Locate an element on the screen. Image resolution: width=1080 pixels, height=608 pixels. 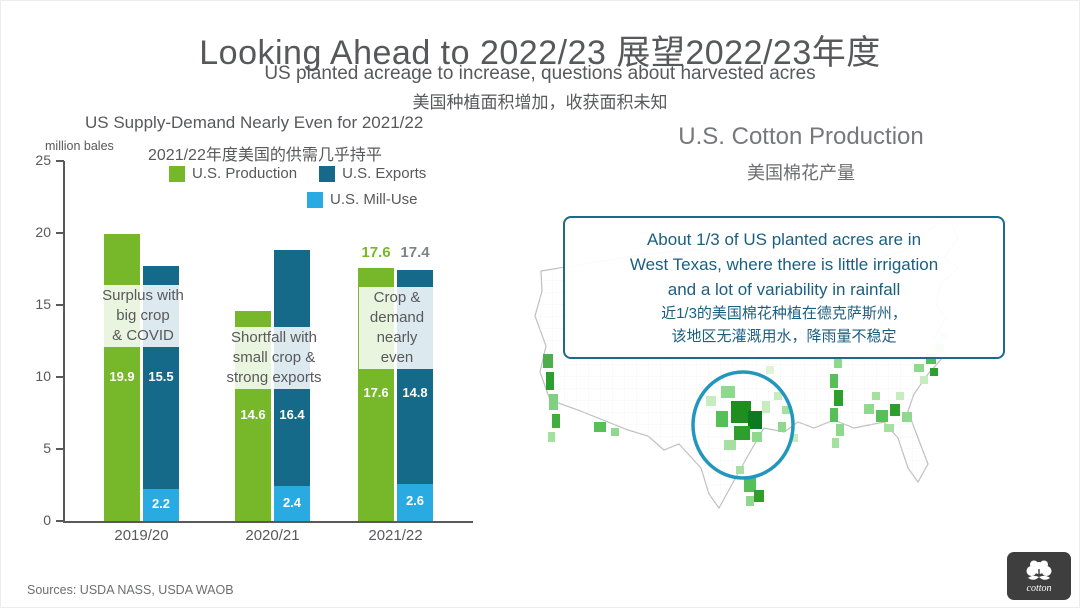
map-title-english: U.S. Cotton Production is located at coordinates (801, 136).